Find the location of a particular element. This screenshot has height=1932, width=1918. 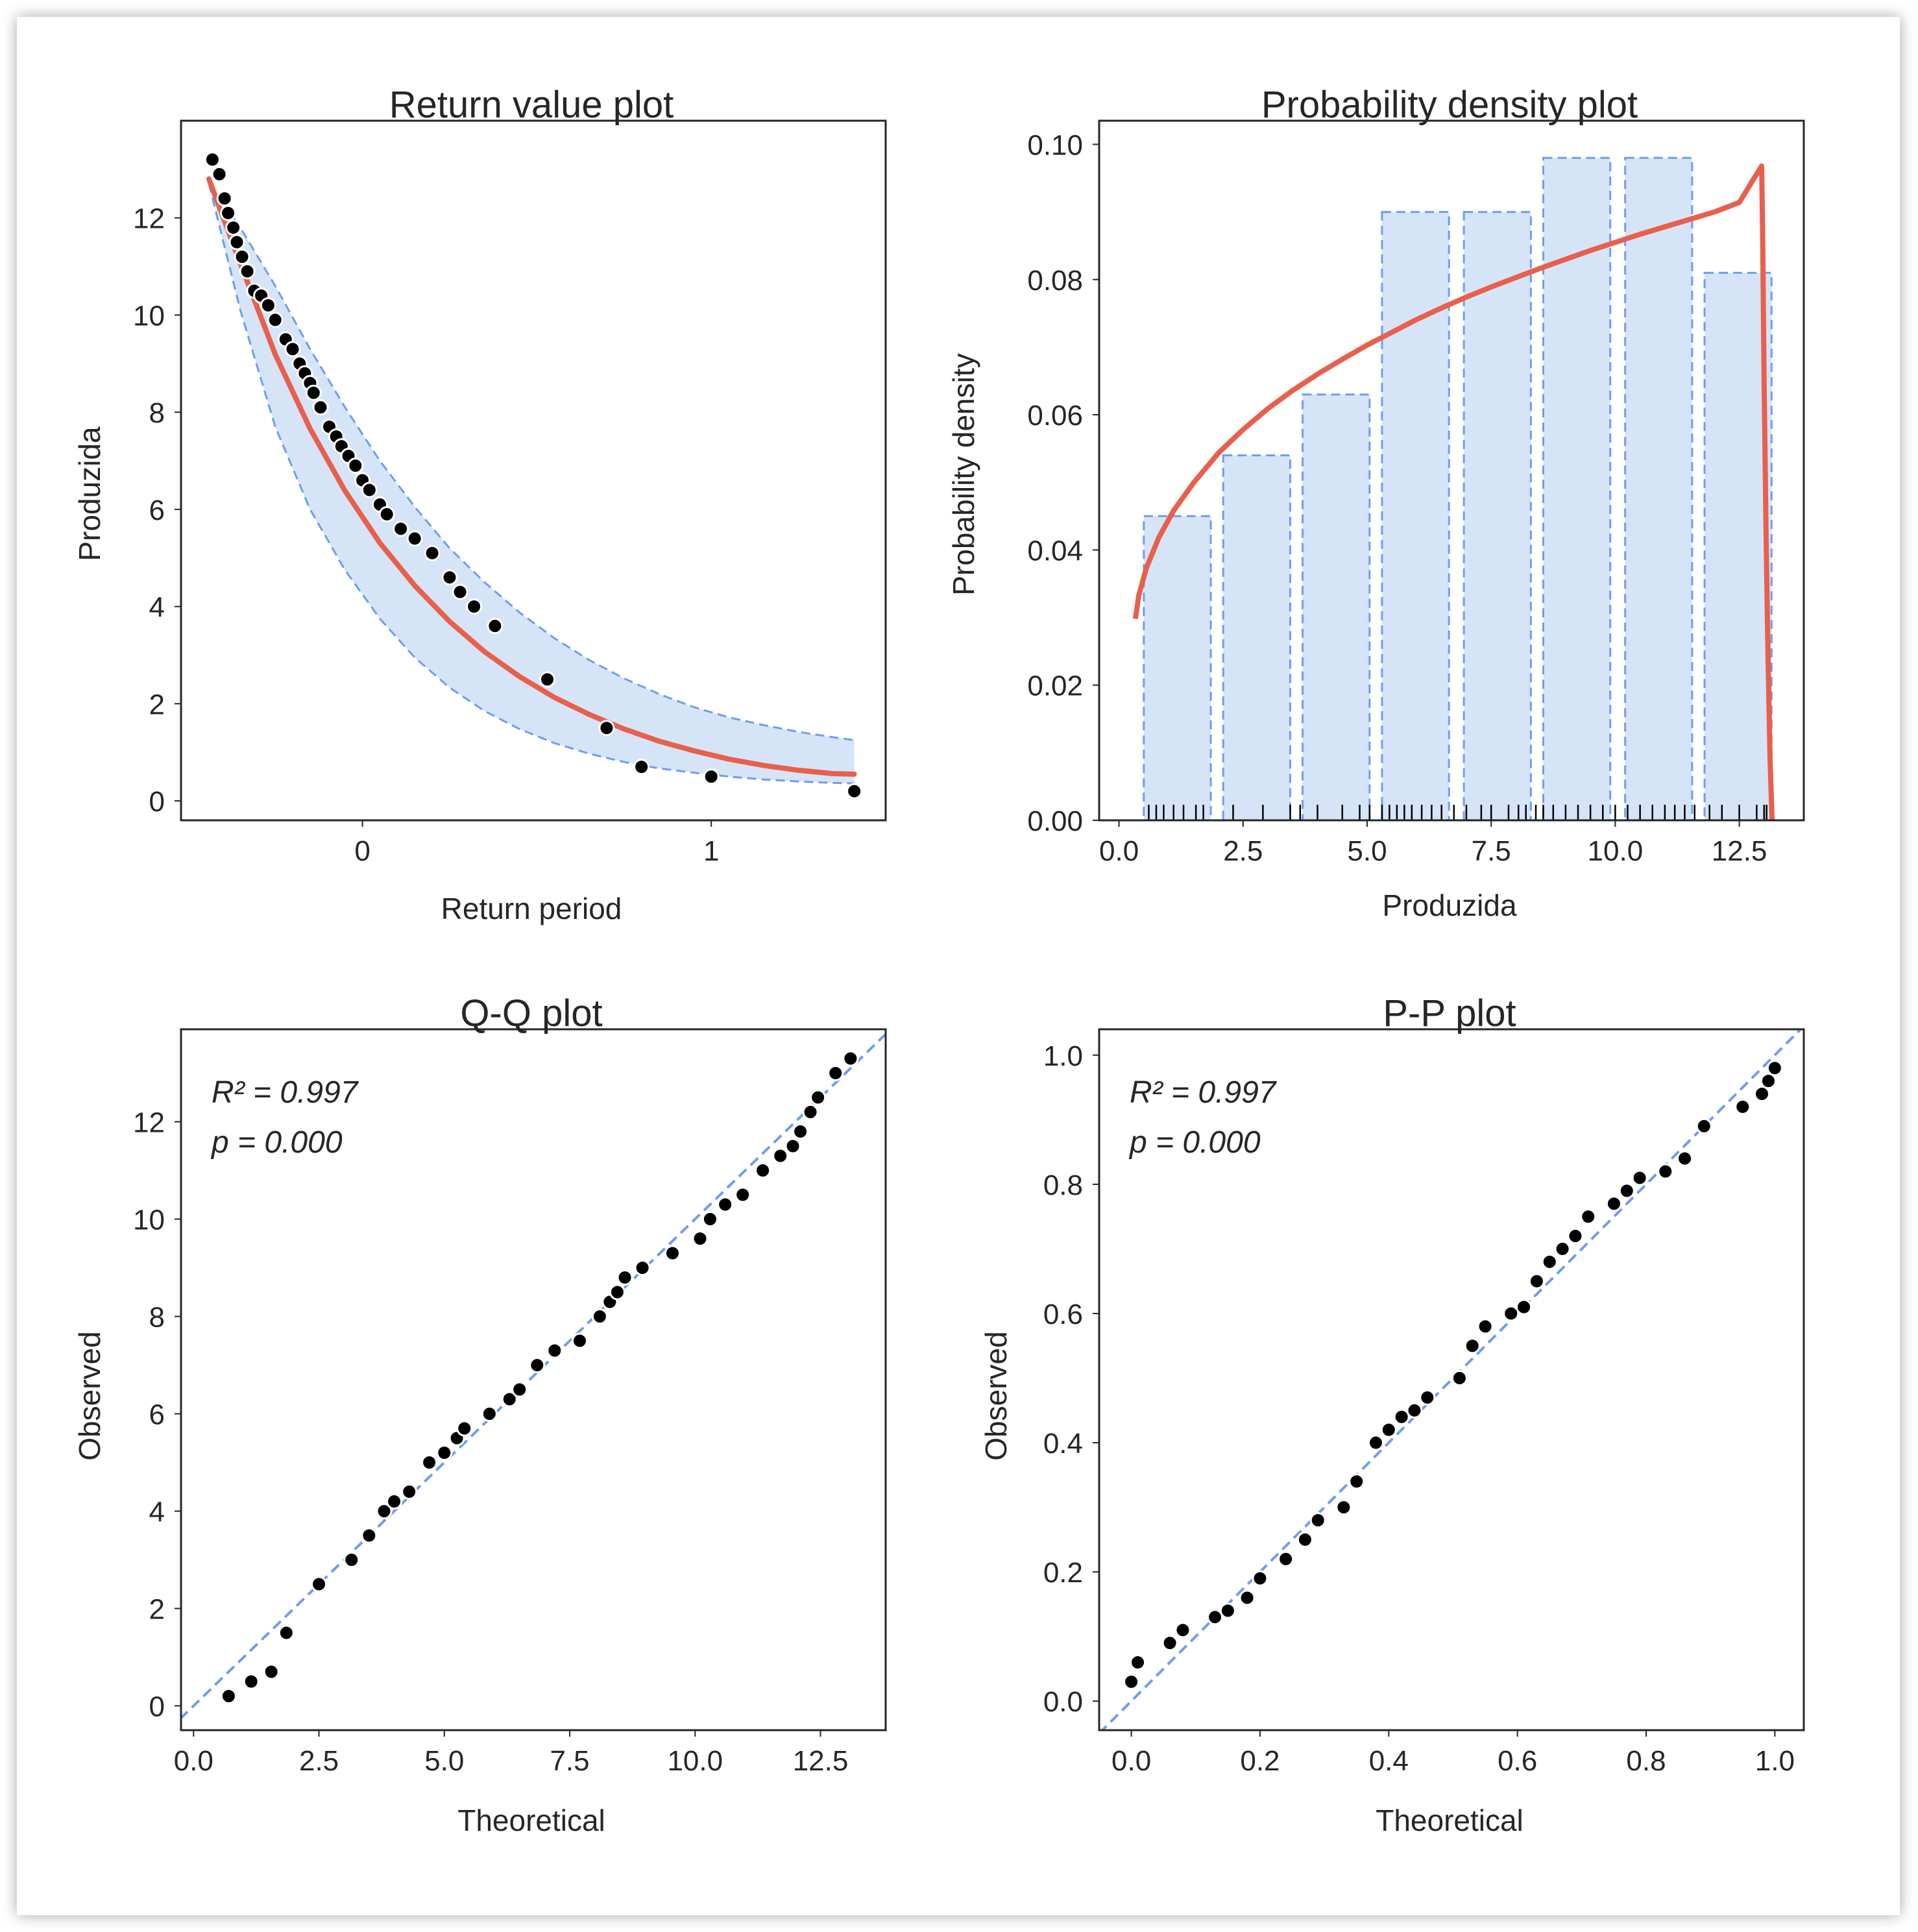

return-xtick-label: 1 is located at coordinates (711, 851).